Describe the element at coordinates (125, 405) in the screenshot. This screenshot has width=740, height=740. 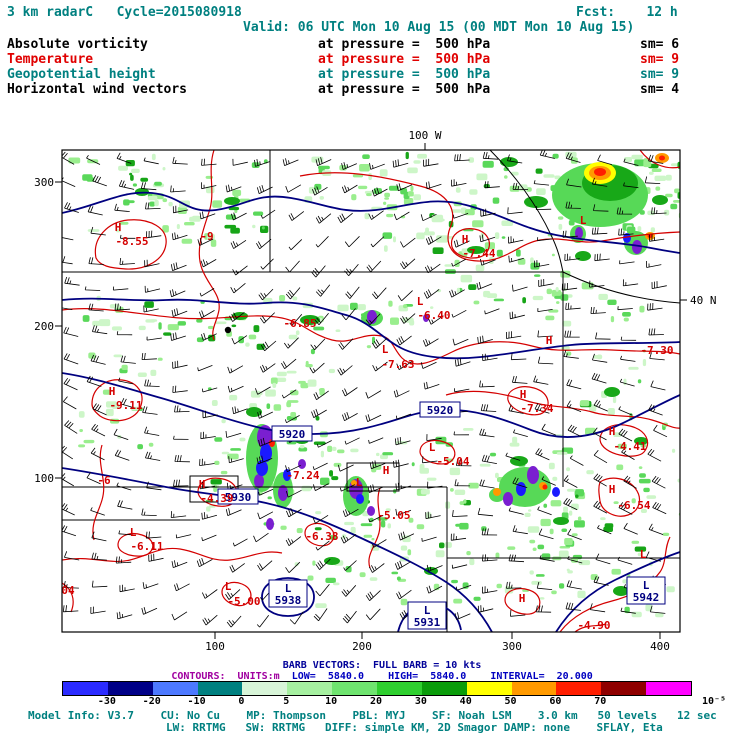
I see `map-label: -9.11` at that location.